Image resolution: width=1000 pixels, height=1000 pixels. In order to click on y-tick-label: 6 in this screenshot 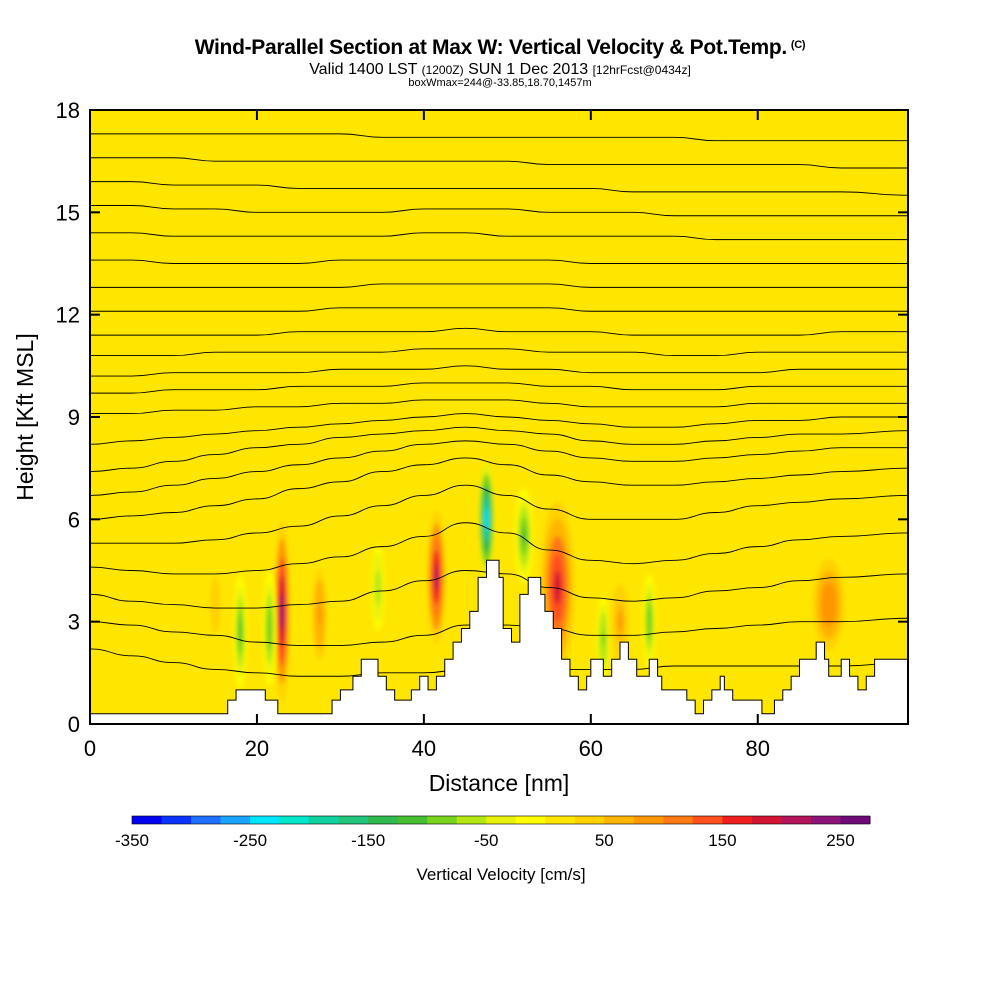, I will do `click(74, 519)`.